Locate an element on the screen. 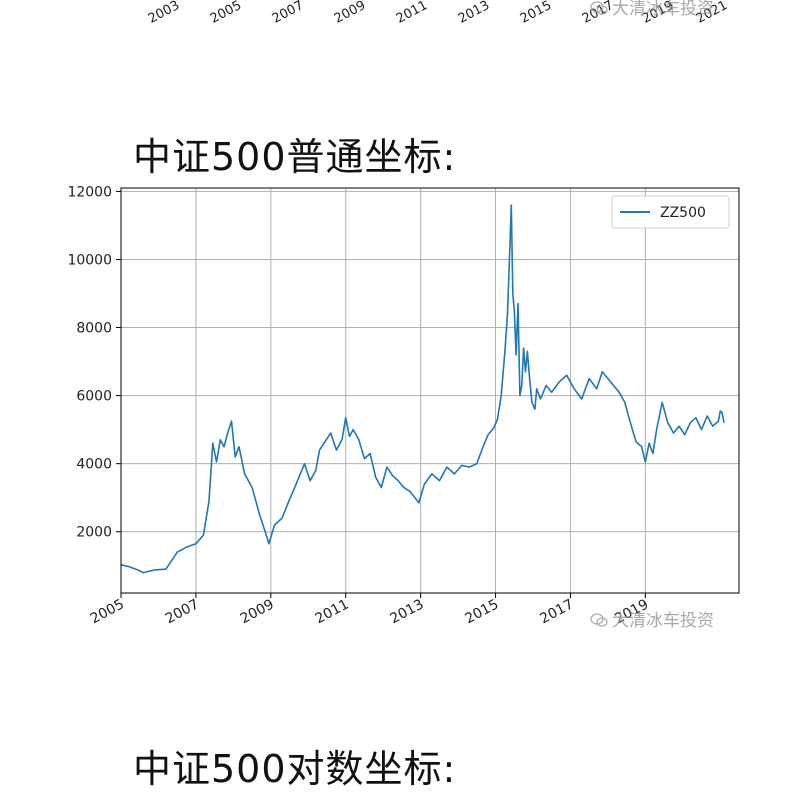 The image size is (789, 793). legend: ZZ500 is located at coordinates (670, 212).